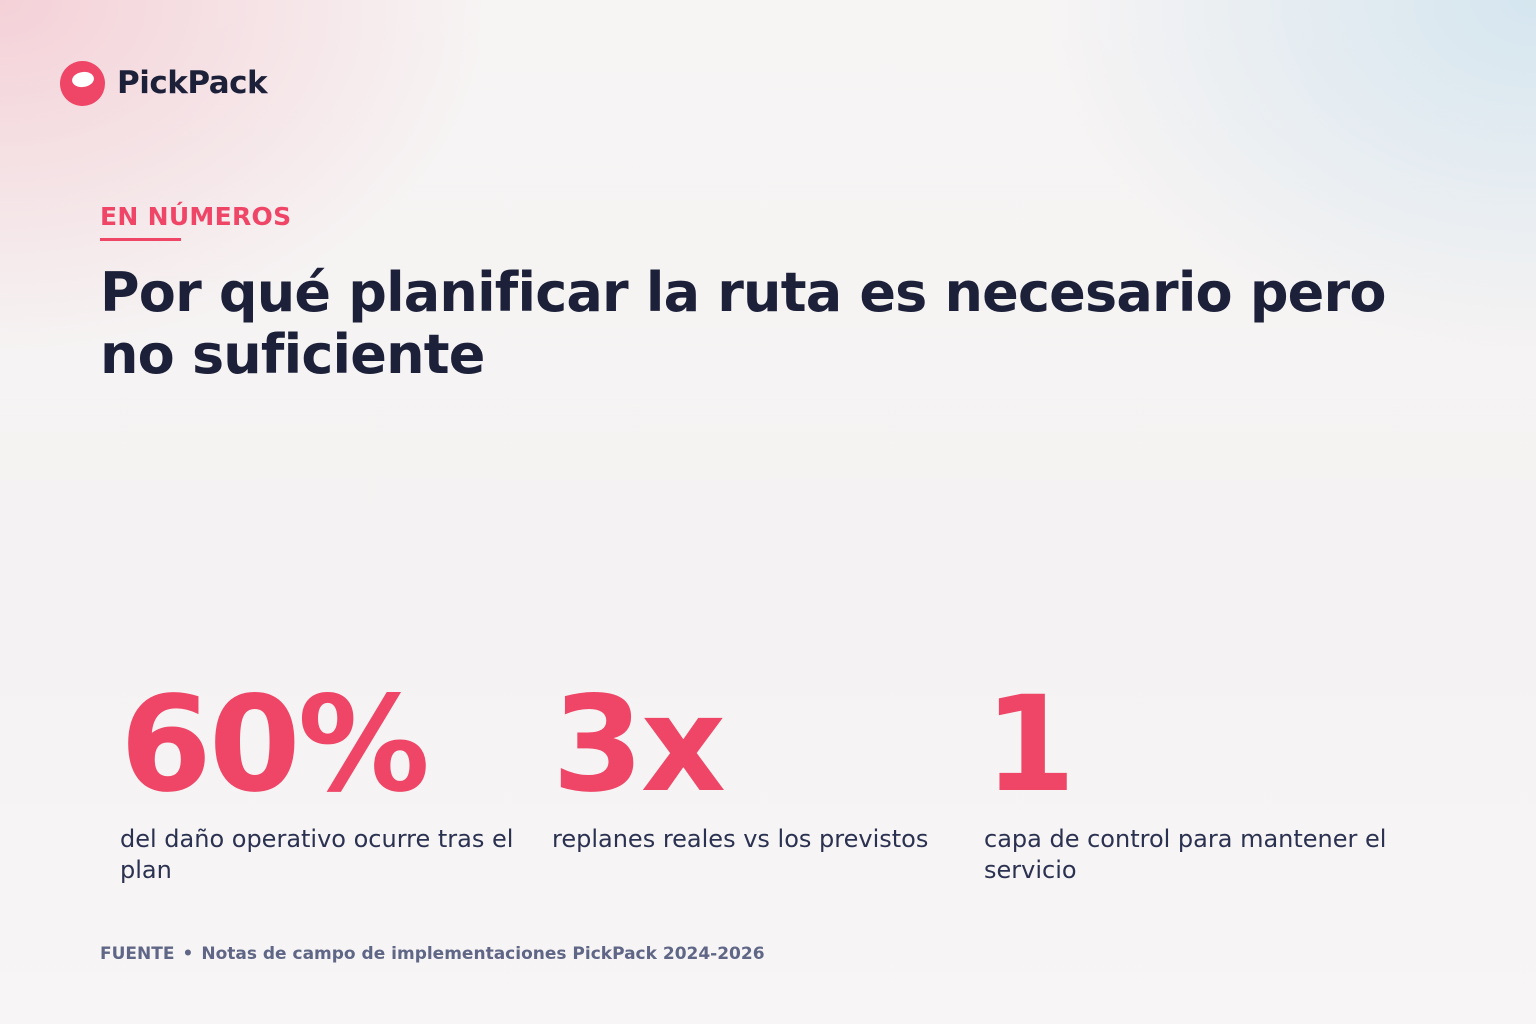 This screenshot has width=1536, height=1024. I want to click on brand-logo: PickPack, so click(164, 83).